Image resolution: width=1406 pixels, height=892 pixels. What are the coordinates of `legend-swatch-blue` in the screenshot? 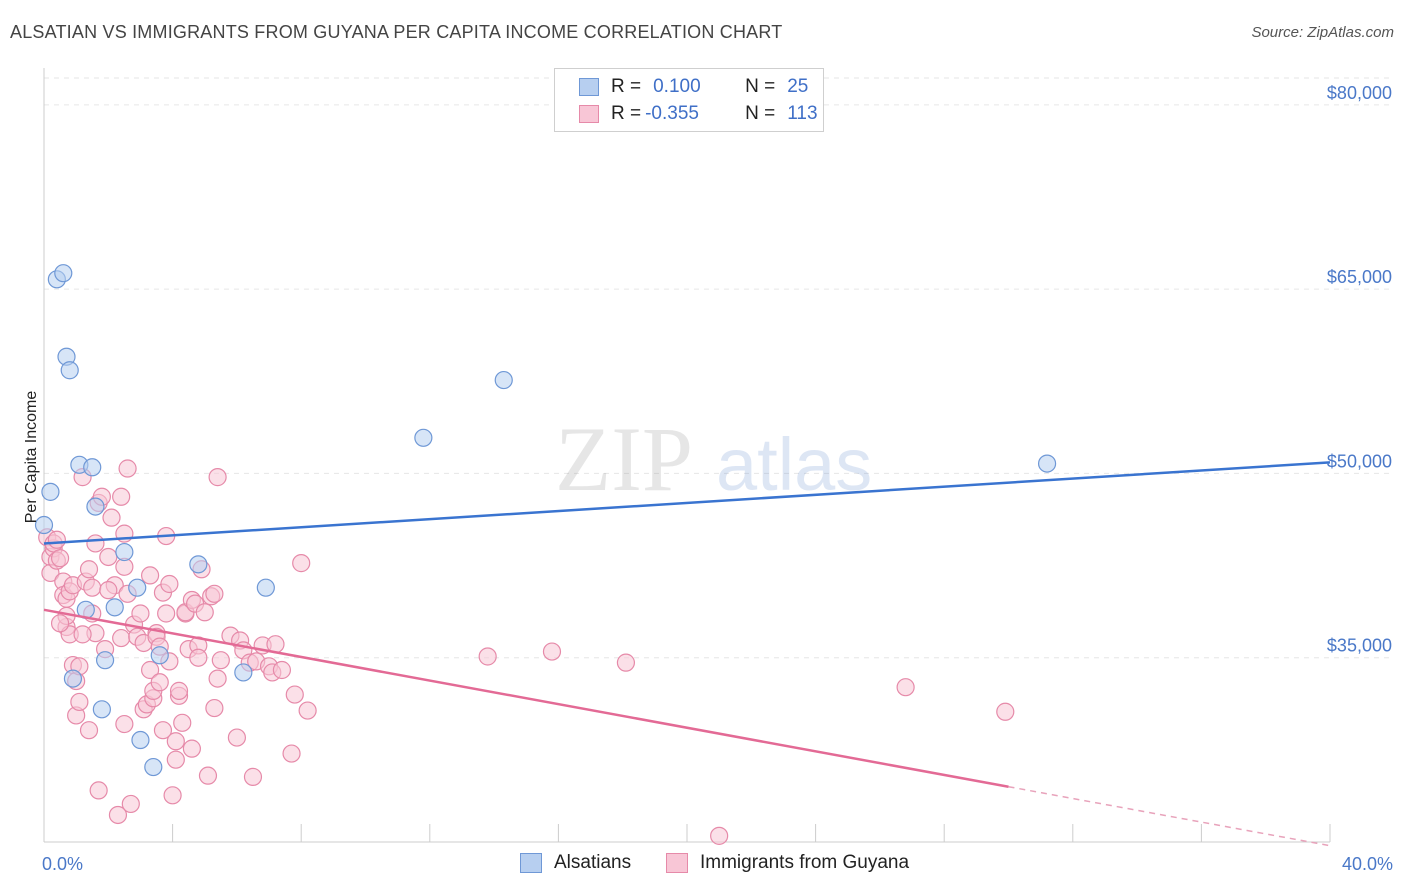 It's located at (589, 87).